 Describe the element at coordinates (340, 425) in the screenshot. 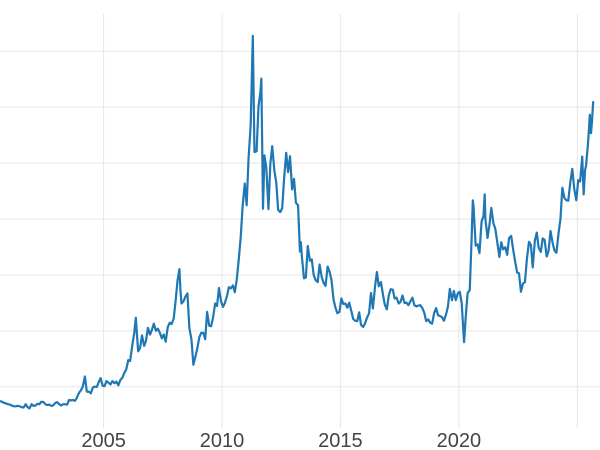

I see `x-axis-ticks` at that location.